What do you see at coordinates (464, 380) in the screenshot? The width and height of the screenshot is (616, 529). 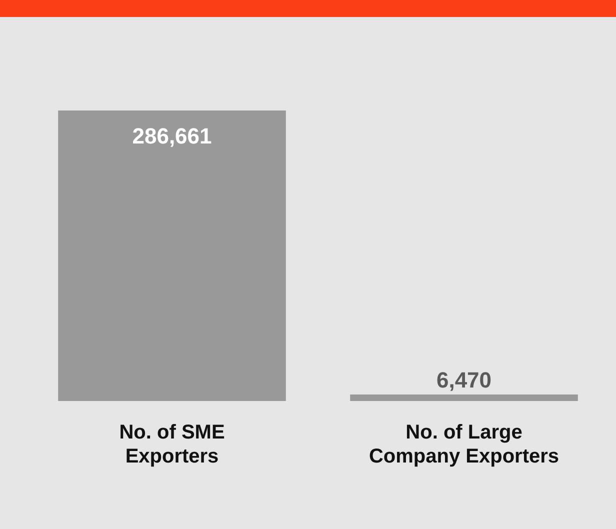 I see `data-label: 6,470` at bounding box center [464, 380].